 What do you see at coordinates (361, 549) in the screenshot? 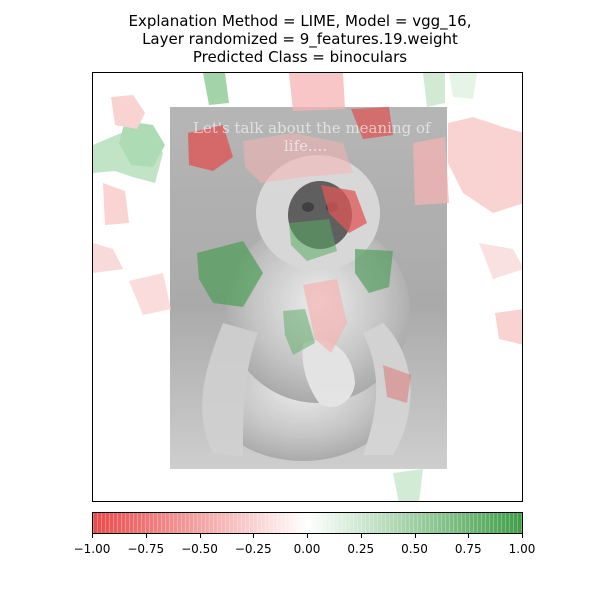
I see `colorbar-tick-label: 0.25` at bounding box center [361, 549].